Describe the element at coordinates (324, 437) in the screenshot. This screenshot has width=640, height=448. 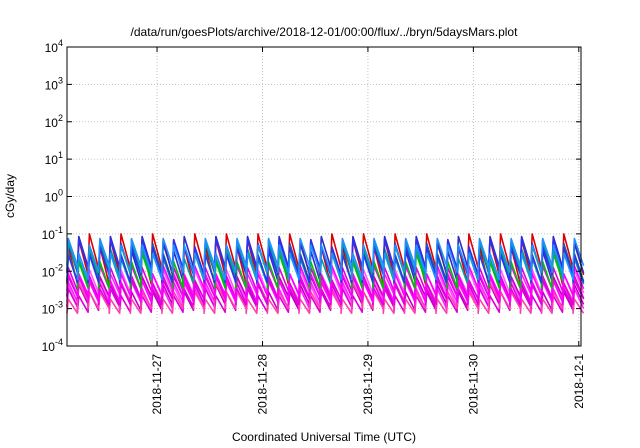
I see `x-axis-label: Coordinated Universal Time (UTC)` at that location.